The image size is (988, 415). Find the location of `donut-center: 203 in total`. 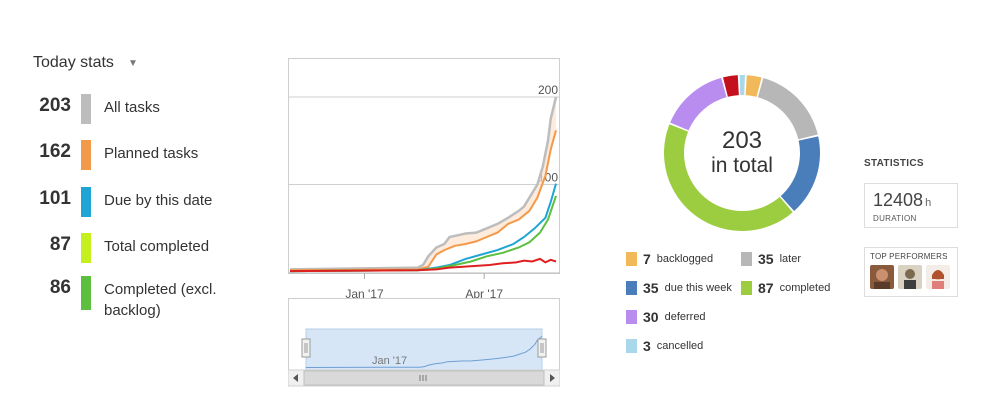

donut-center: 203 in total is located at coordinates (742, 153).